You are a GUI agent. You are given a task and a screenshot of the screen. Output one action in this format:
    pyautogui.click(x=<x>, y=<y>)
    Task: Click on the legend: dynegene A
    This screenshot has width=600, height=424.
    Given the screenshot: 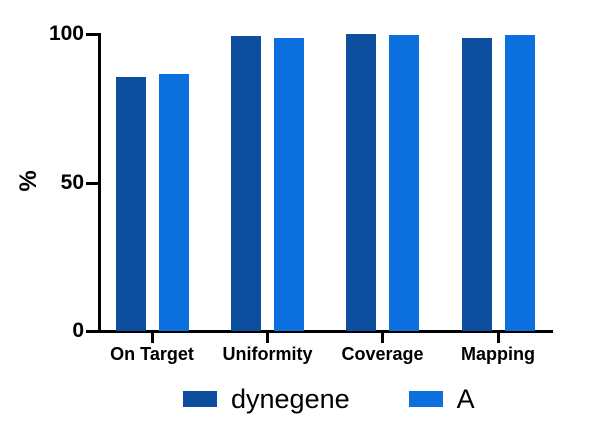 What is the action you would take?
    pyautogui.click(x=329, y=399)
    